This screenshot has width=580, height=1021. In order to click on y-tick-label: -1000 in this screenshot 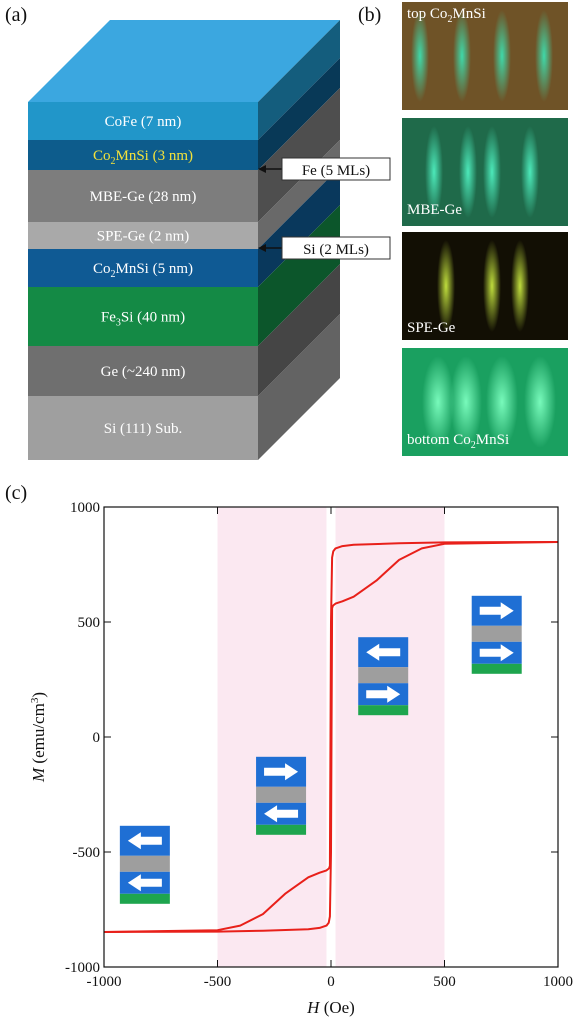, I will do `click(82, 968)`.